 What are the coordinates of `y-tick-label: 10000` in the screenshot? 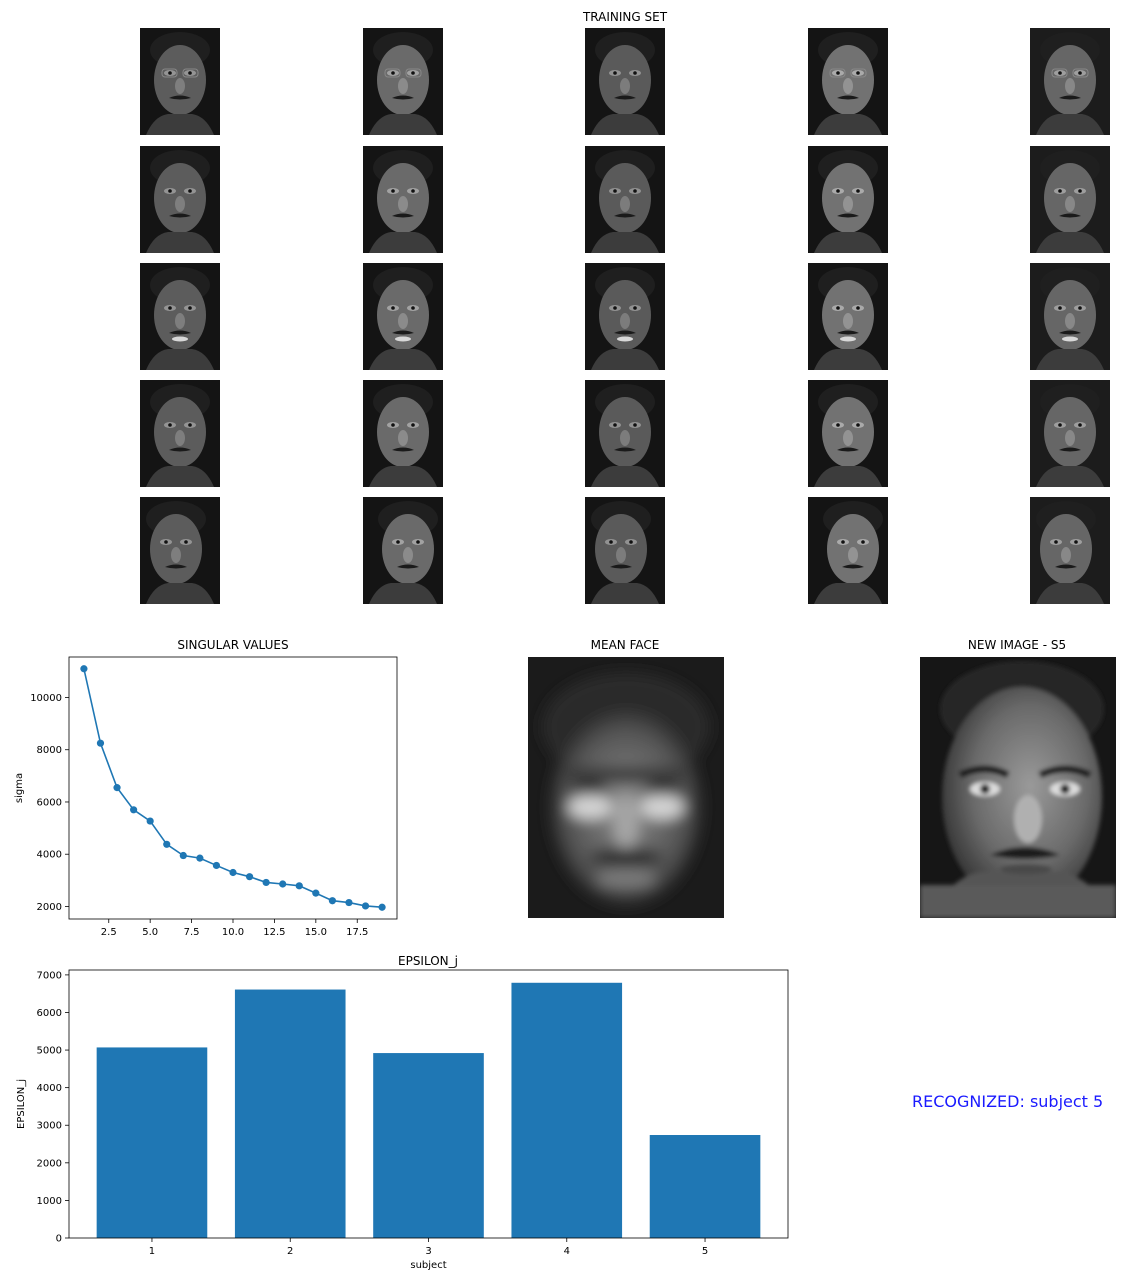 It's located at (46, 698).